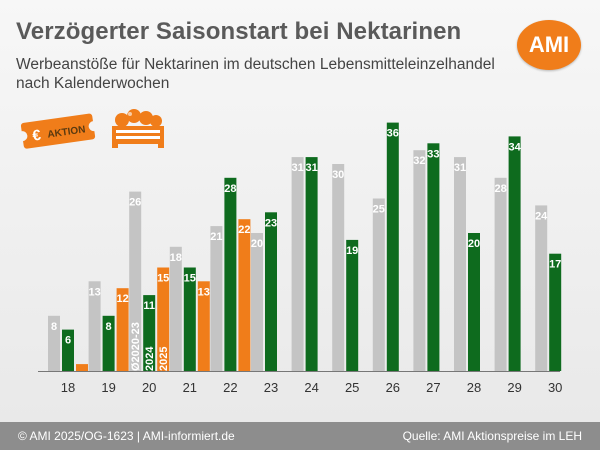 The width and height of the screenshot is (600, 450). Describe the element at coordinates (392, 246) in the screenshot. I see `bar-2024-kw26` at that location.